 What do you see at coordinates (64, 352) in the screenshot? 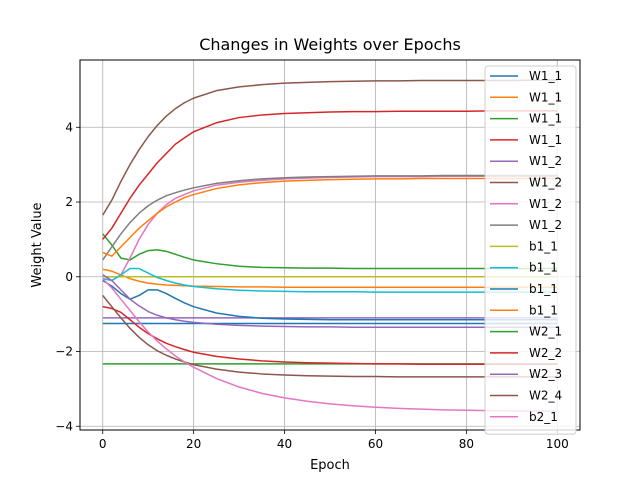
I see `y-tick-label: −2` at bounding box center [64, 352].